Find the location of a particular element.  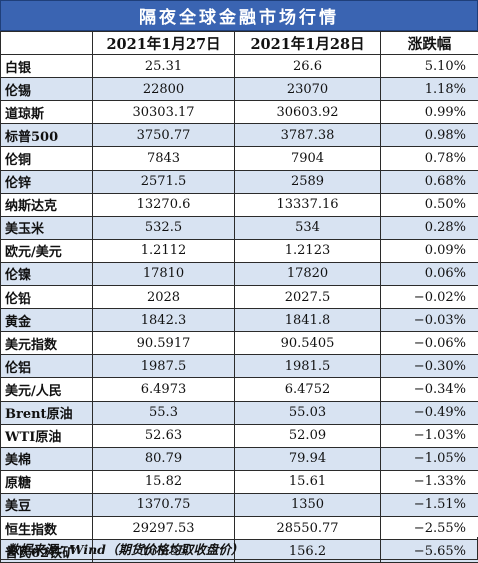

row-value-jan27: 25.31 is located at coordinates (164, 66).